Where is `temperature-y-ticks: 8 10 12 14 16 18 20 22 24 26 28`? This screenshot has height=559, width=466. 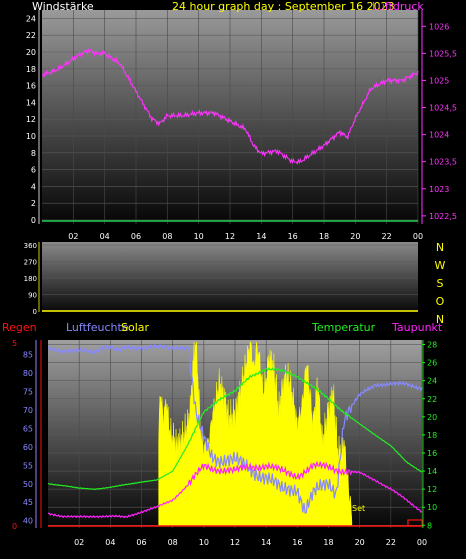 temperature-y-ticks: 8 10 12 14 16 18 20 22 24 26 28 is located at coordinates (429, 435).